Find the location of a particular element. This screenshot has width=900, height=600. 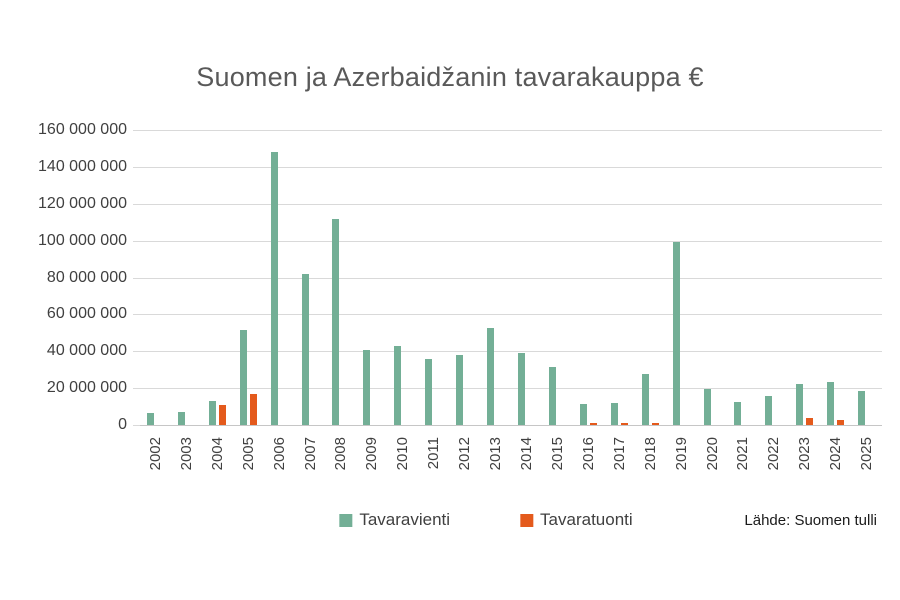

bar-group-2024 is located at coordinates (835, 277).